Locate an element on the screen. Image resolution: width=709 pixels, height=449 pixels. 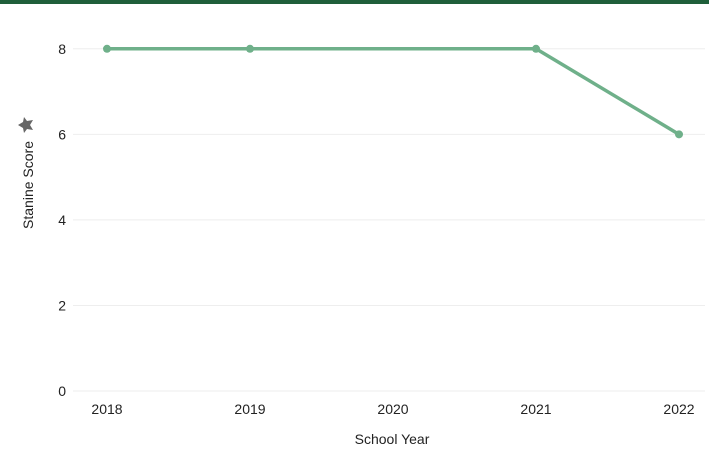
y-tick-label-0: 0 is located at coordinates (62, 391).